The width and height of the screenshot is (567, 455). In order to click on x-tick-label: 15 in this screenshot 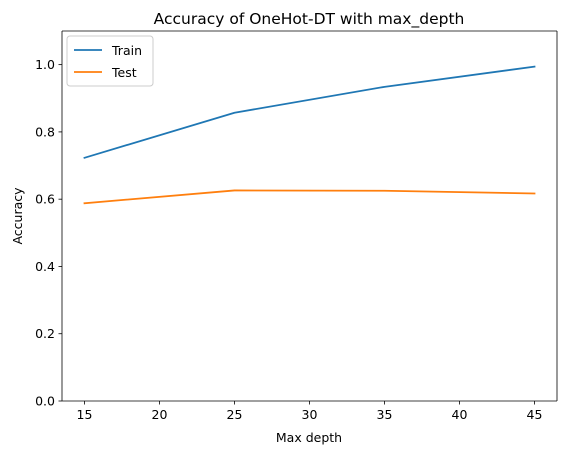, I will do `click(85, 414)`.